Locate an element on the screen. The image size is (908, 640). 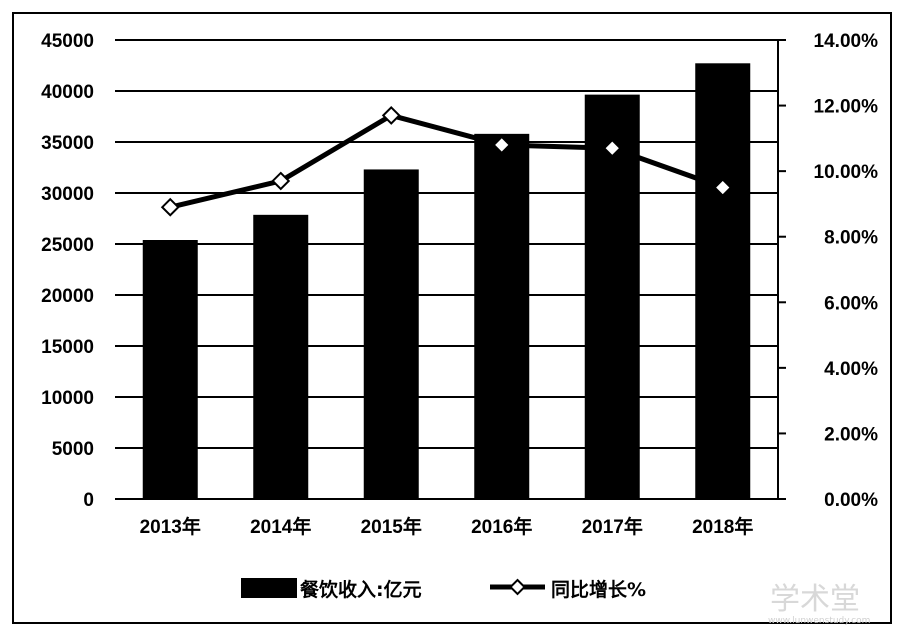
right-tick-label: 4.00% is located at coordinates (851, 369).